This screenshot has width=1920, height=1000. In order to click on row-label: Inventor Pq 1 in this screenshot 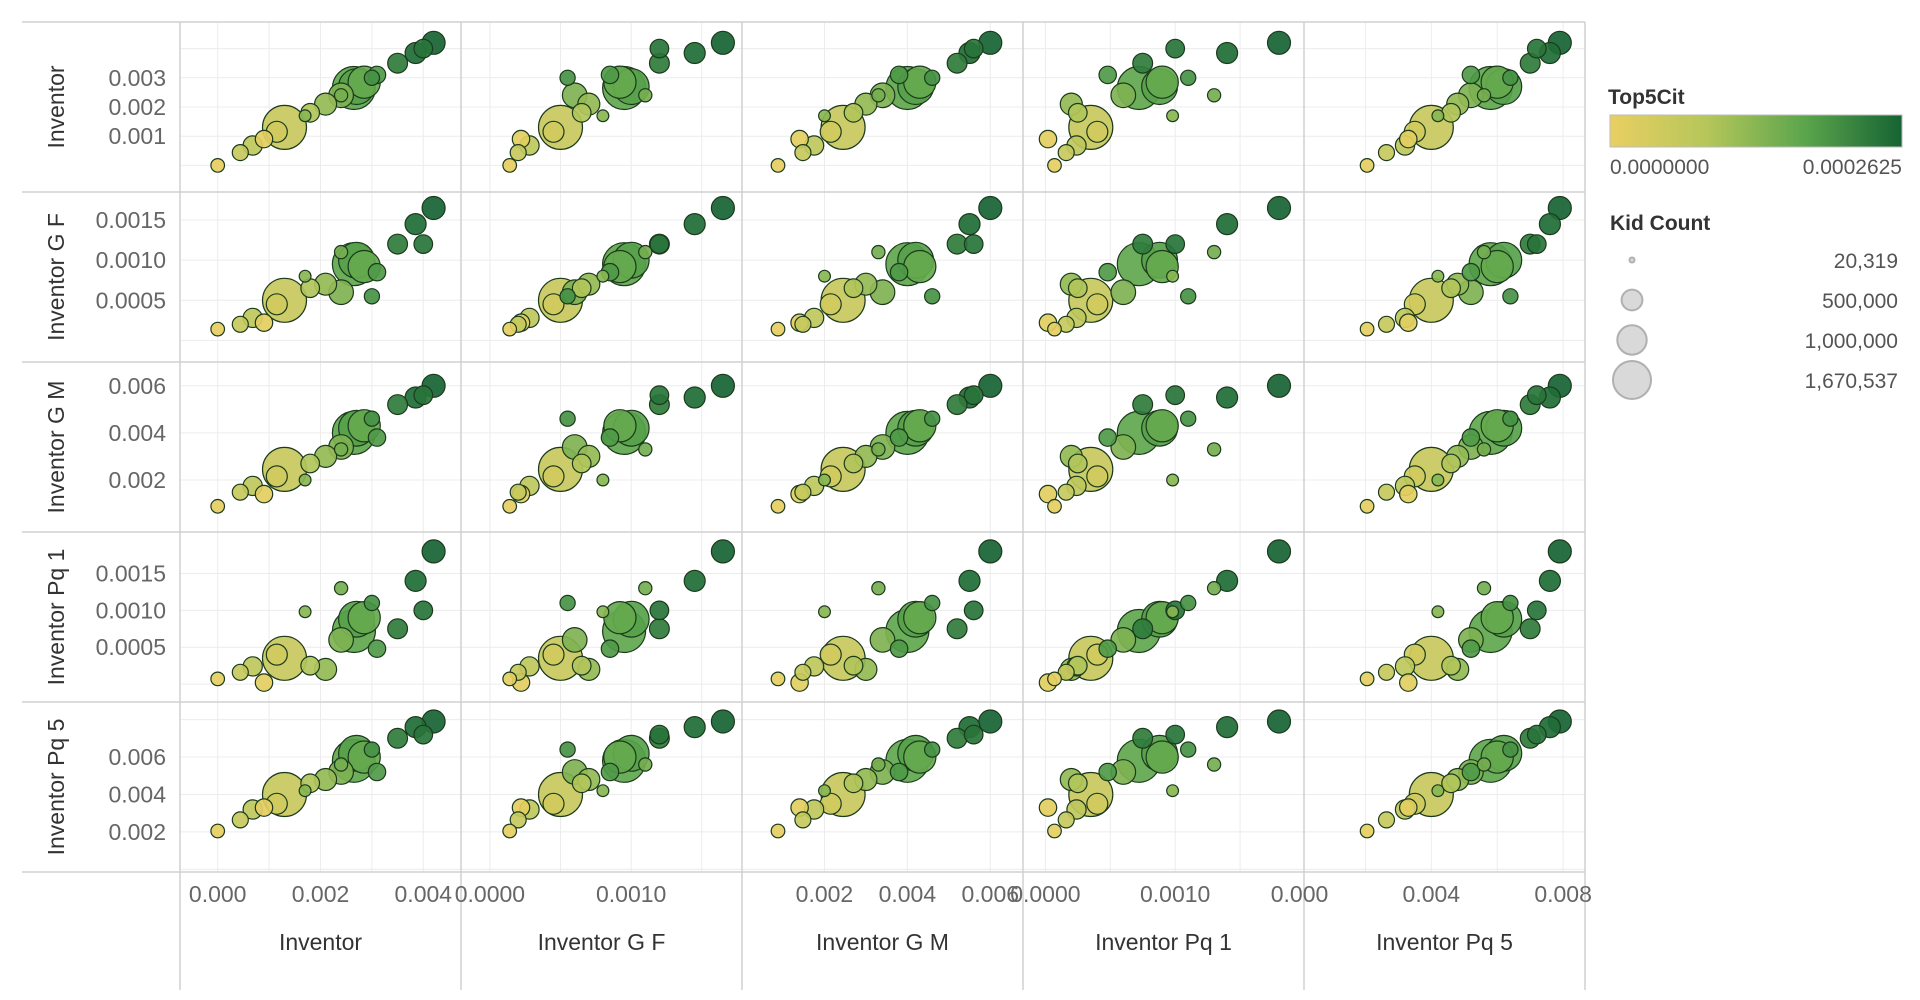, I will do `click(56, 617)`.